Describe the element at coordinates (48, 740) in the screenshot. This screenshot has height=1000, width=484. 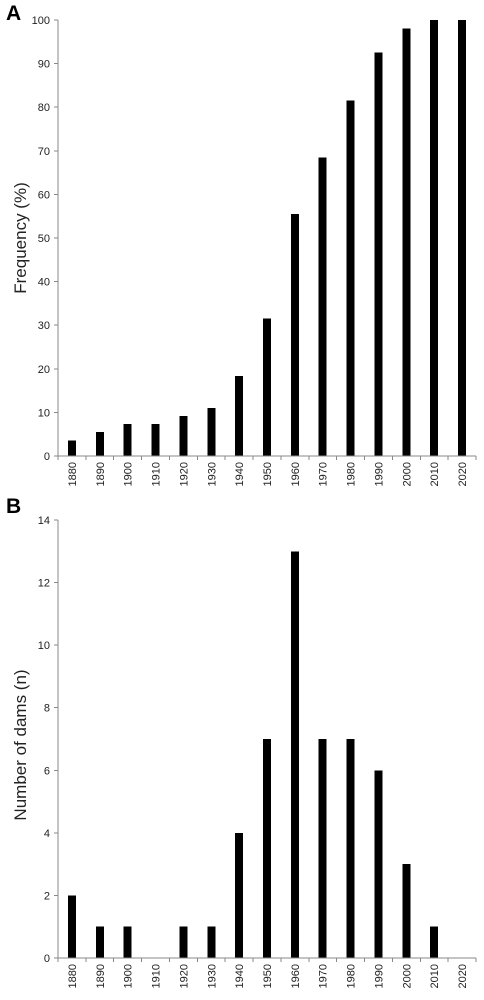
I see `y-axis-b: 0 2 4 6 8 10 12 14` at that location.